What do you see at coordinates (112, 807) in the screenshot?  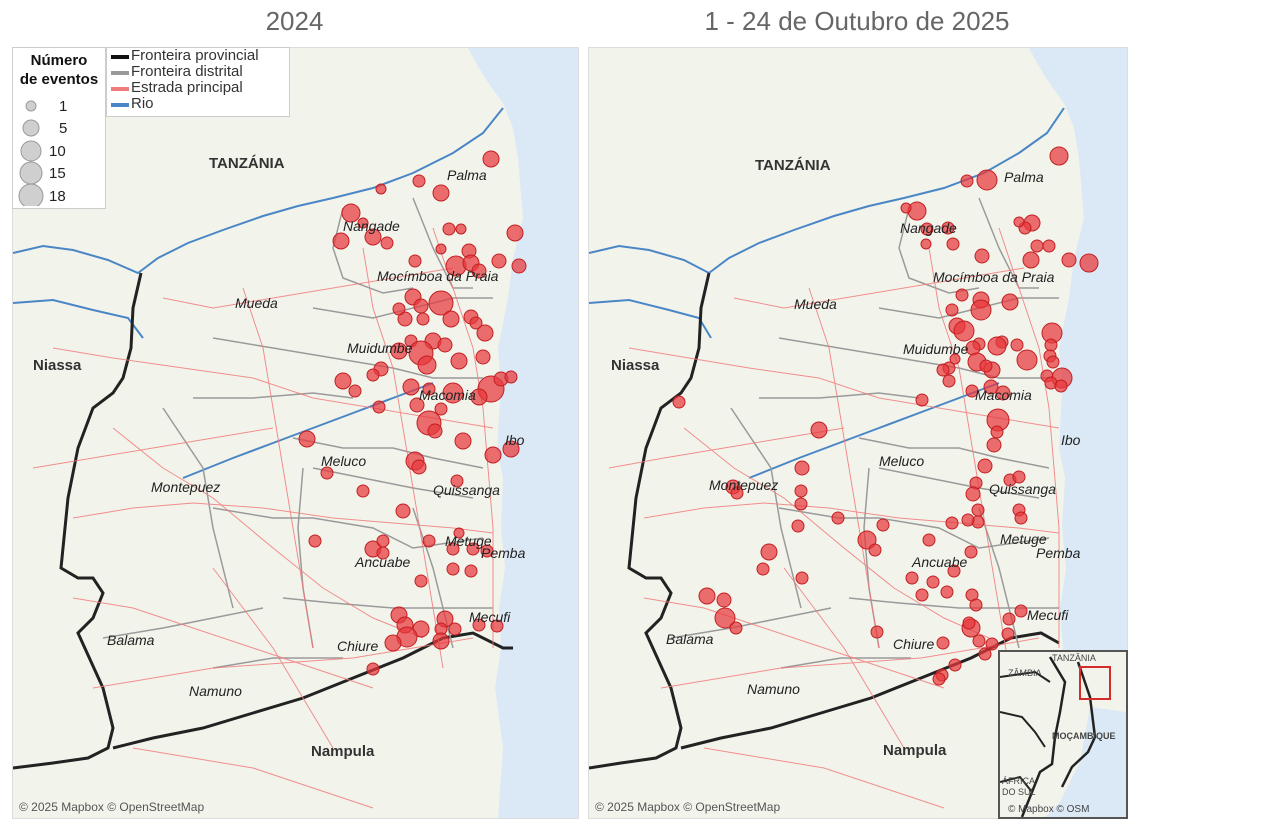 I see `map-attribution: © 2025 Mapbox © OpenStreetMap` at bounding box center [112, 807].